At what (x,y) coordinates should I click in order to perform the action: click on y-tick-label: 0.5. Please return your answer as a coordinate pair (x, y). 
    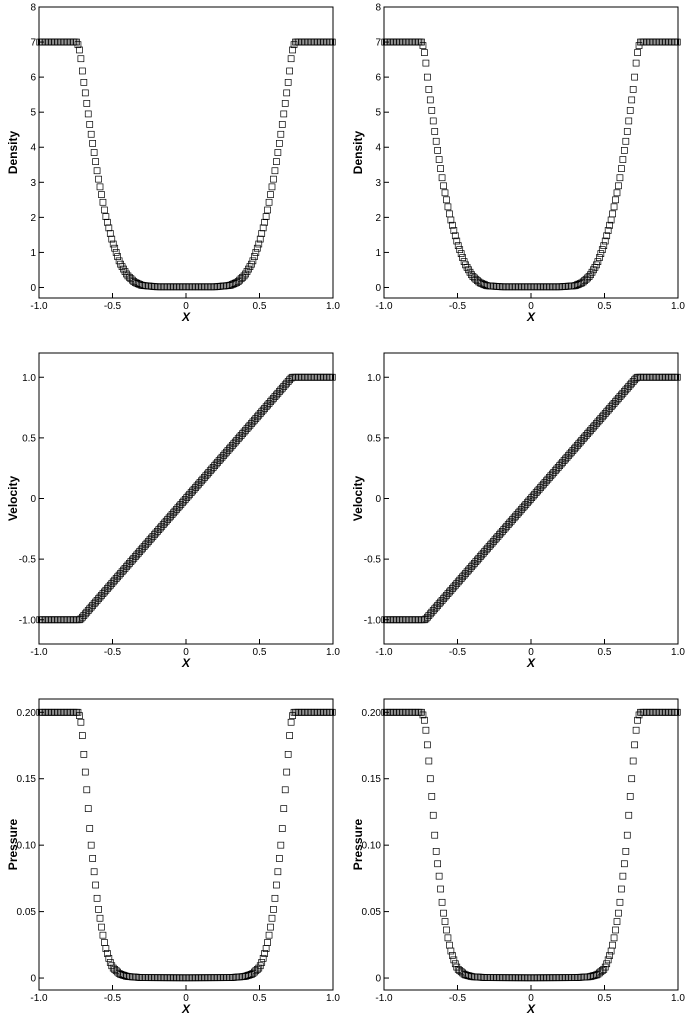
    Looking at the image, I should click on (374, 438).